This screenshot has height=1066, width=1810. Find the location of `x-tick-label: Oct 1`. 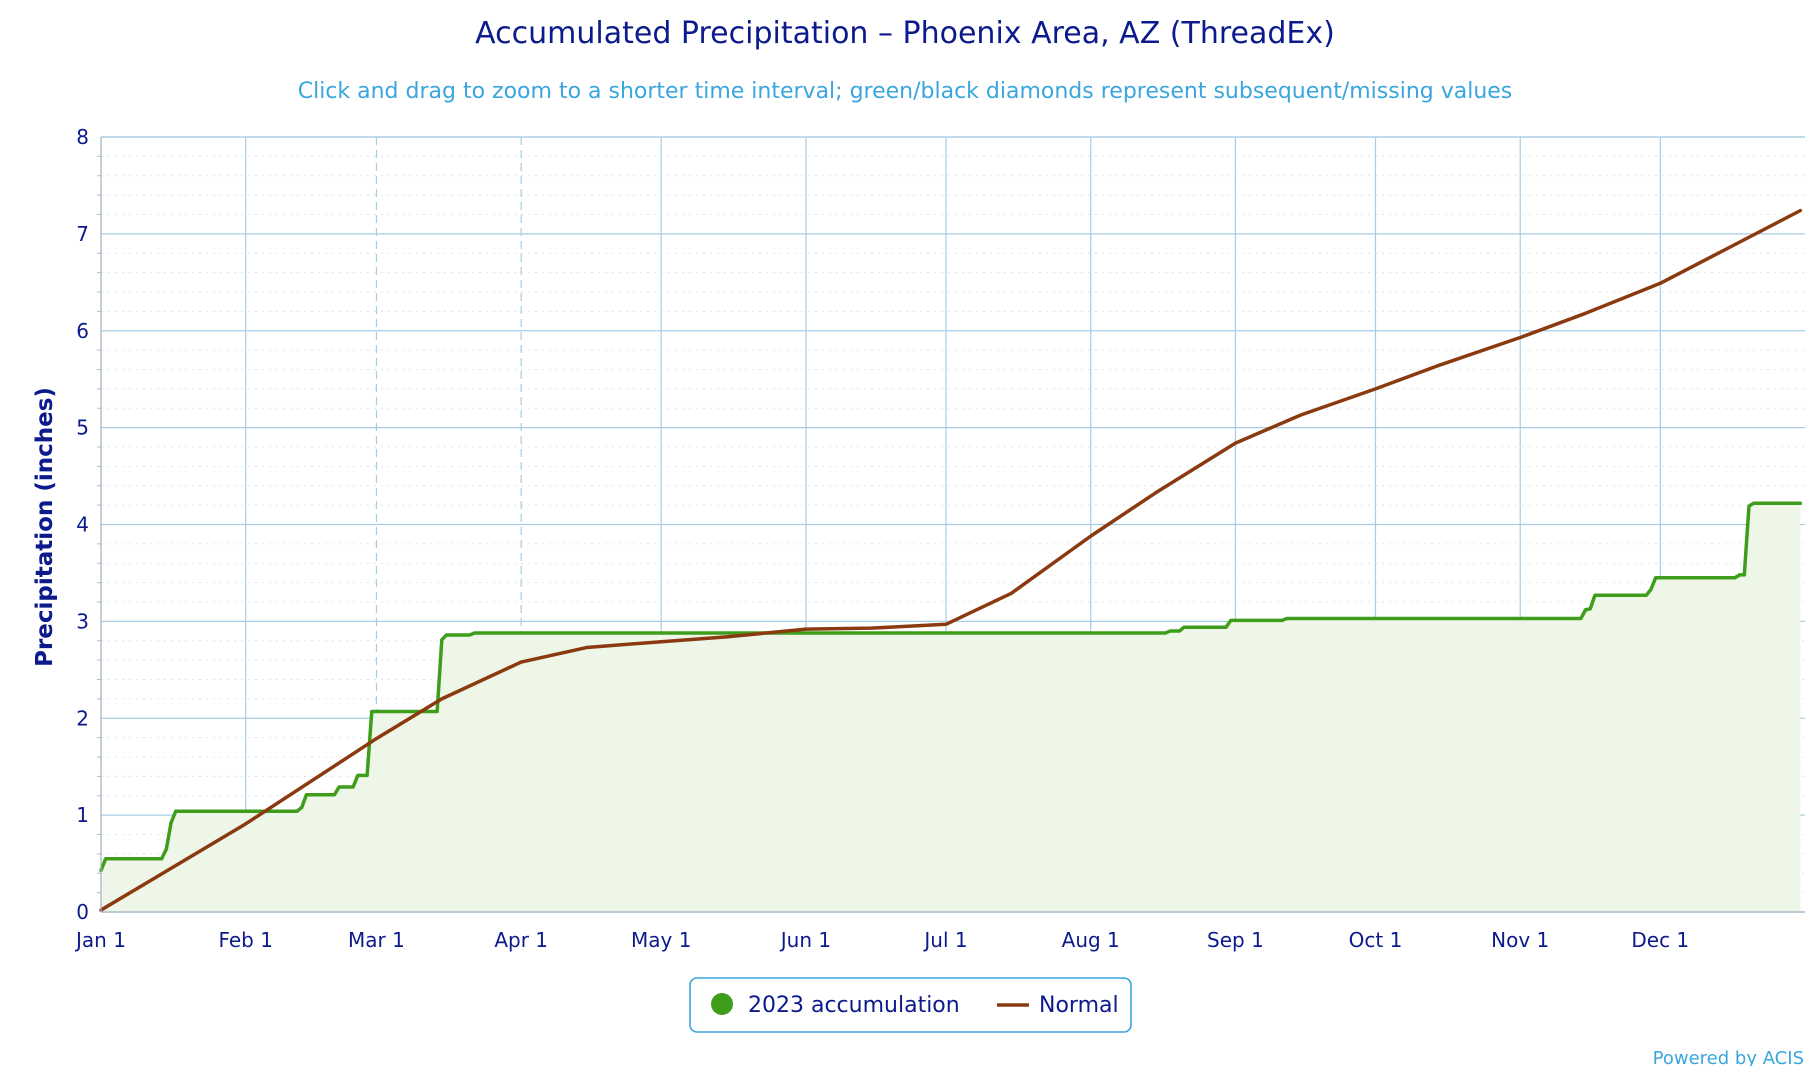

x-tick-label: Oct 1 is located at coordinates (1376, 940).